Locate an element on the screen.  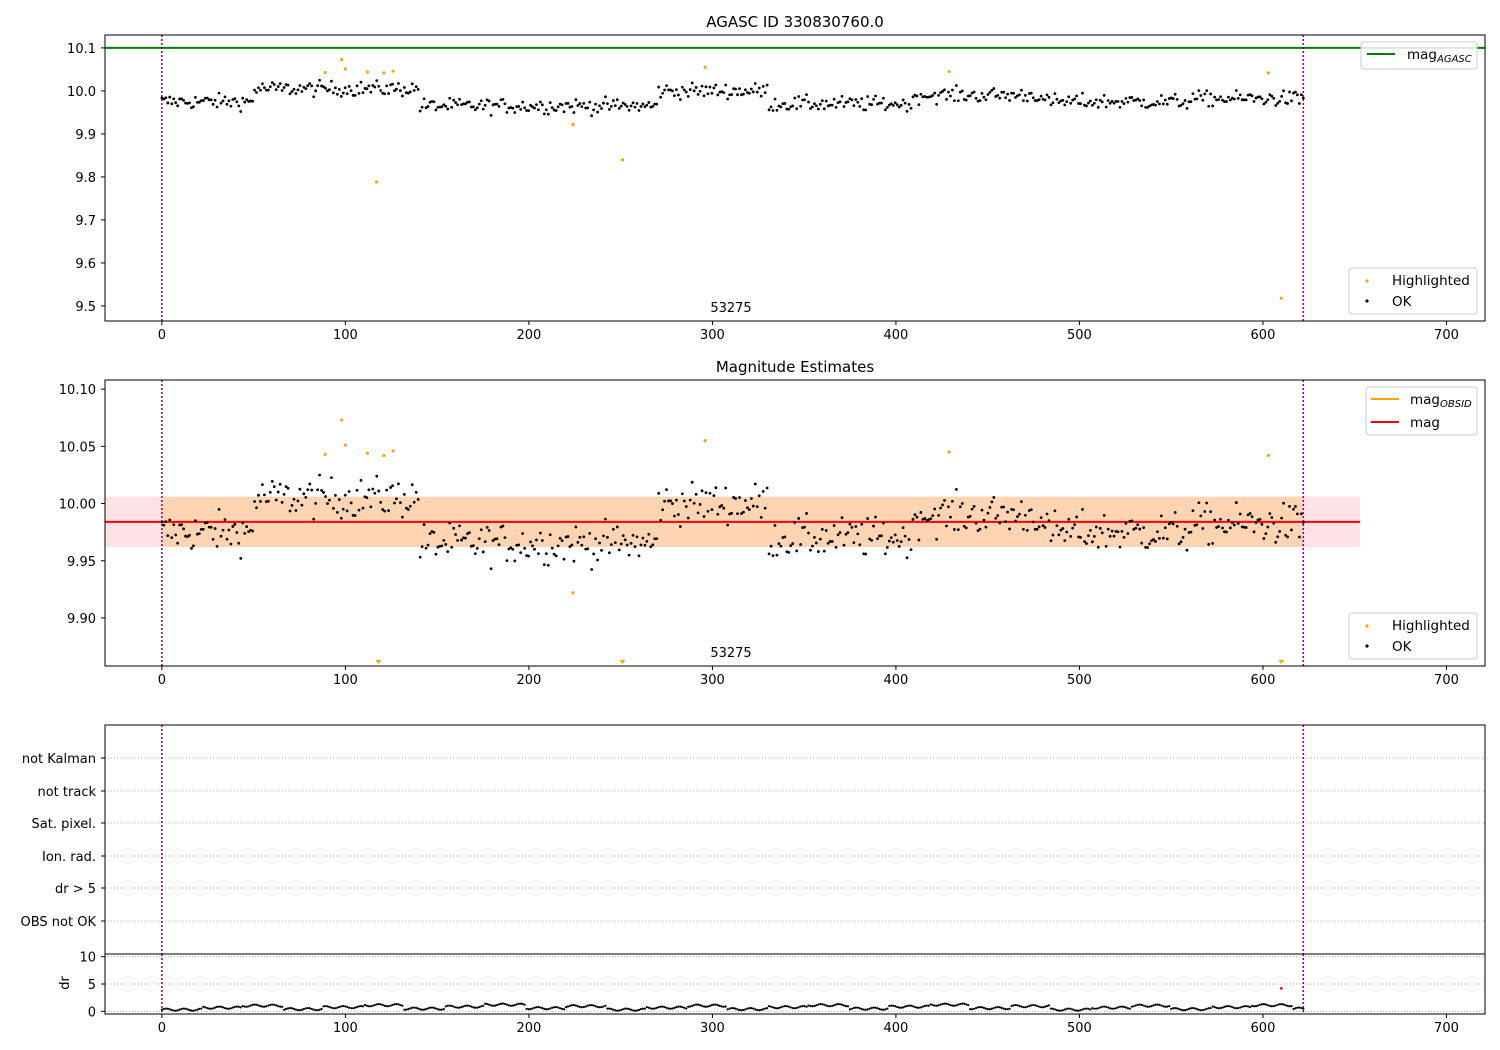
dr-outlier-point is located at coordinates (1281, 988).